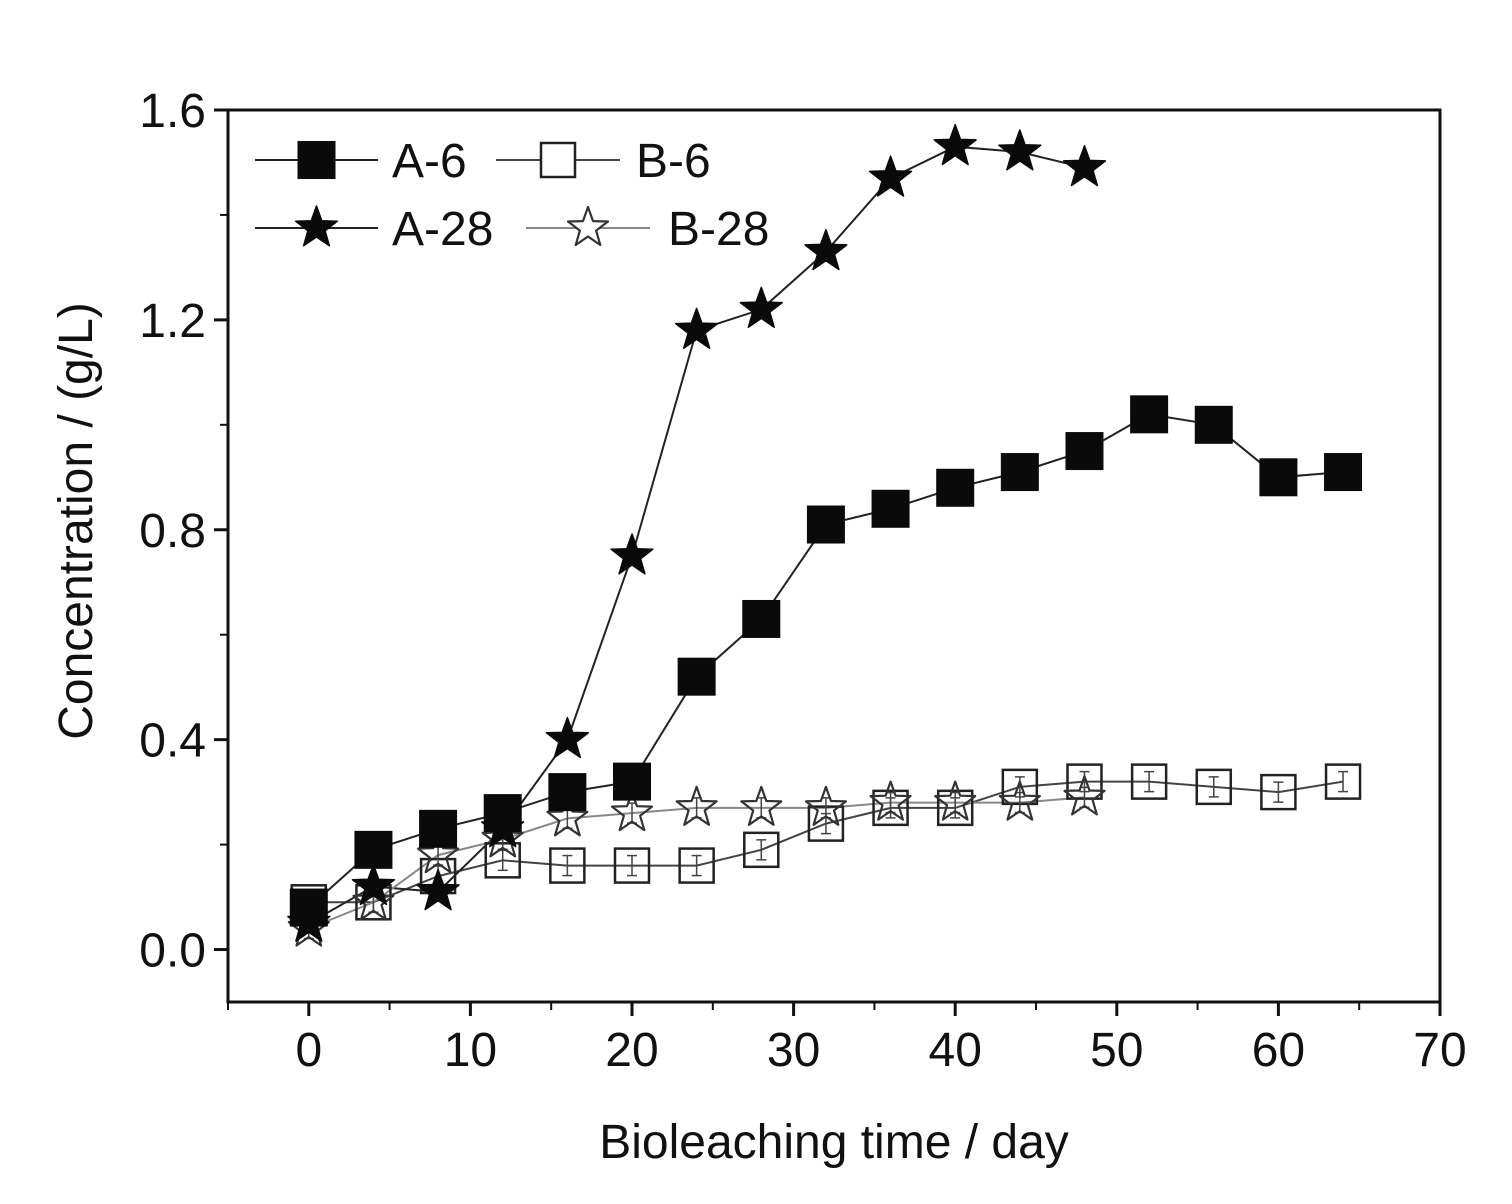 This screenshot has width=1512, height=1204. Describe the element at coordinates (172, 531) in the screenshot. I see `y-tick-label: 0.8` at that location.